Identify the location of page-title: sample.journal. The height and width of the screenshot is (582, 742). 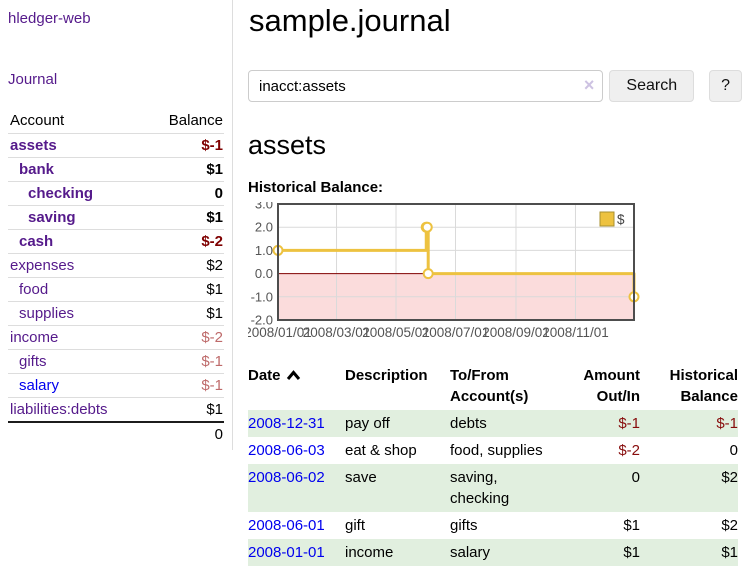
(350, 20).